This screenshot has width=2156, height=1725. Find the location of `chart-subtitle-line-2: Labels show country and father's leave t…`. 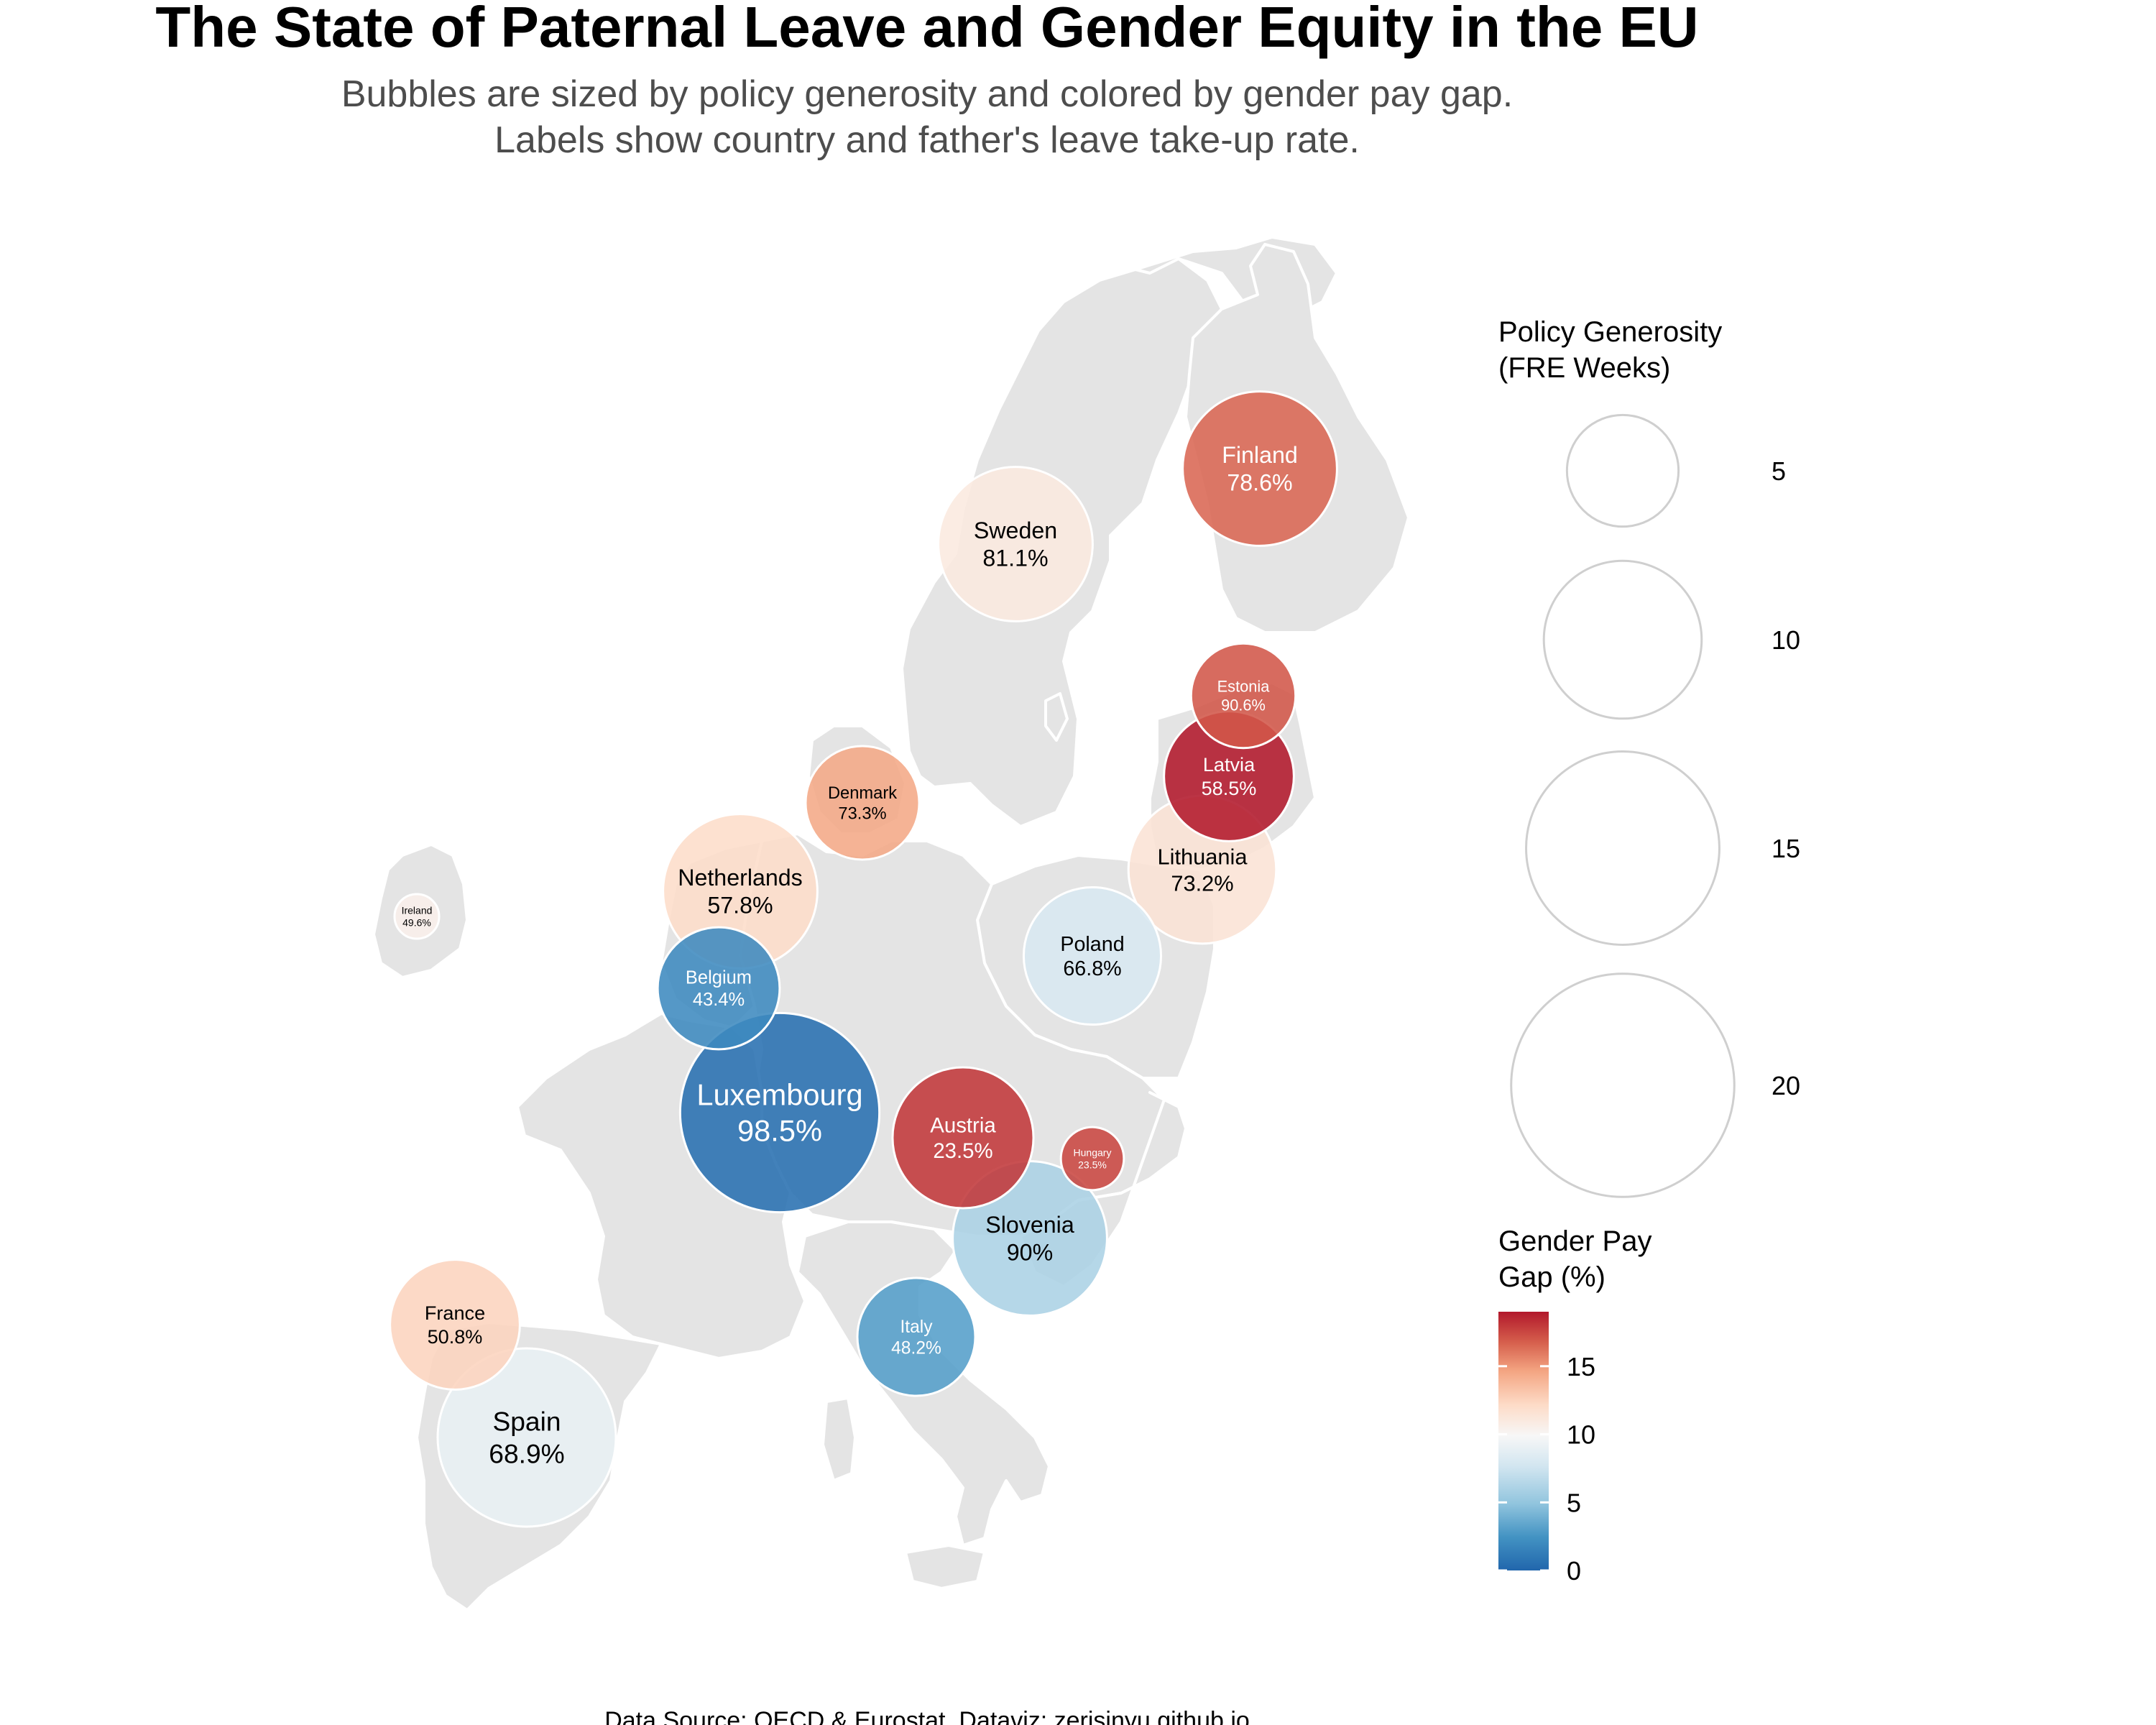

chart-subtitle-line-2: Labels show country and father's leave t… is located at coordinates (927, 140).